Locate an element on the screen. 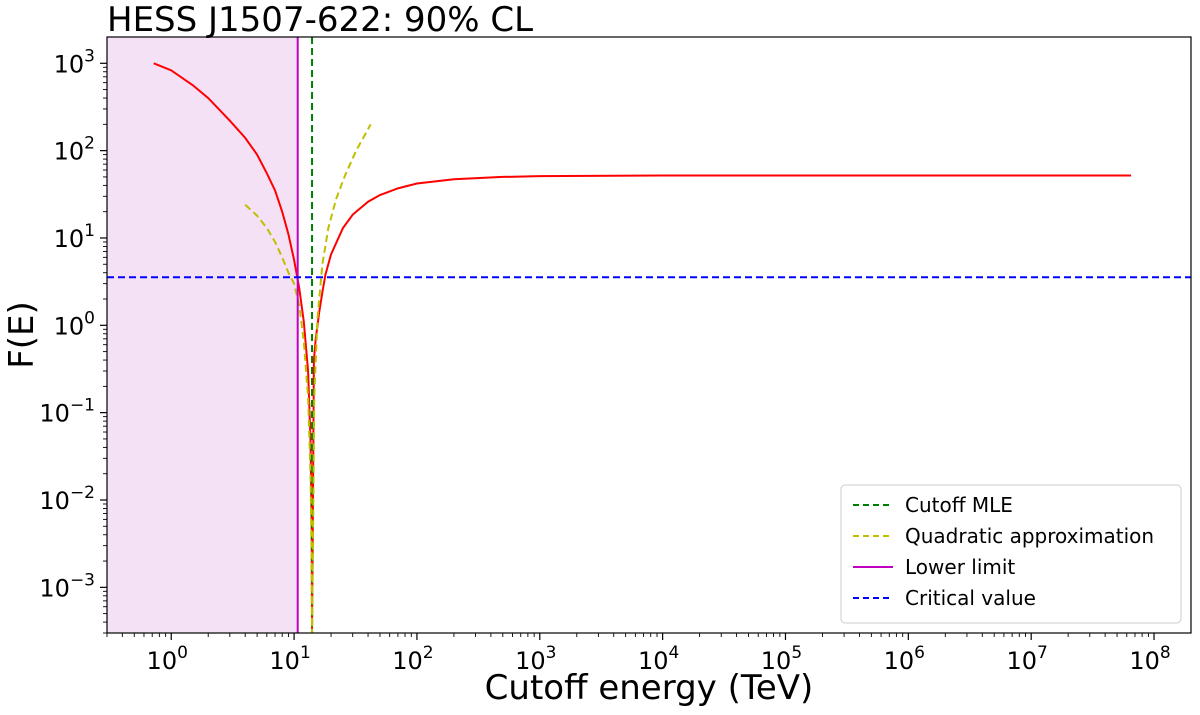 Image resolution: width=1200 pixels, height=715 pixels. x-tick-label: 10⁰ is located at coordinates (167, 659).